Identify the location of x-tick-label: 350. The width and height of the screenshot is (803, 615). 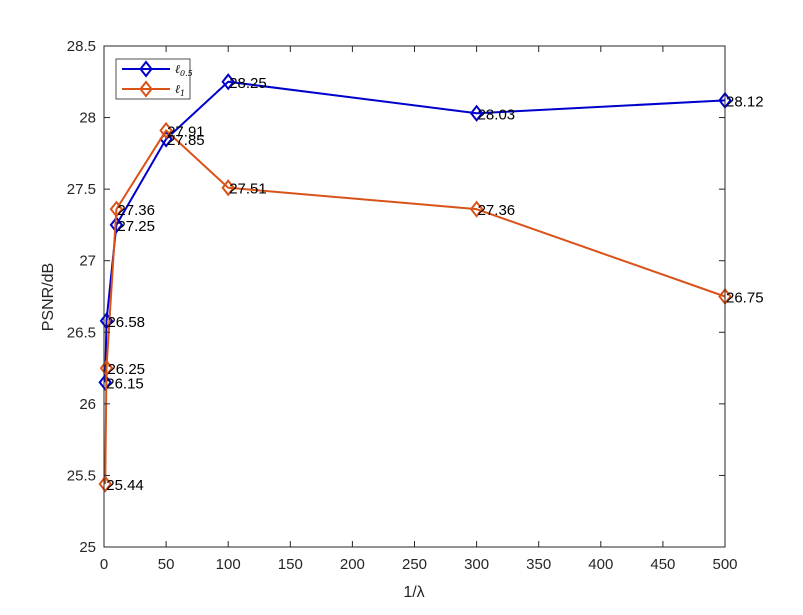
(538, 564).